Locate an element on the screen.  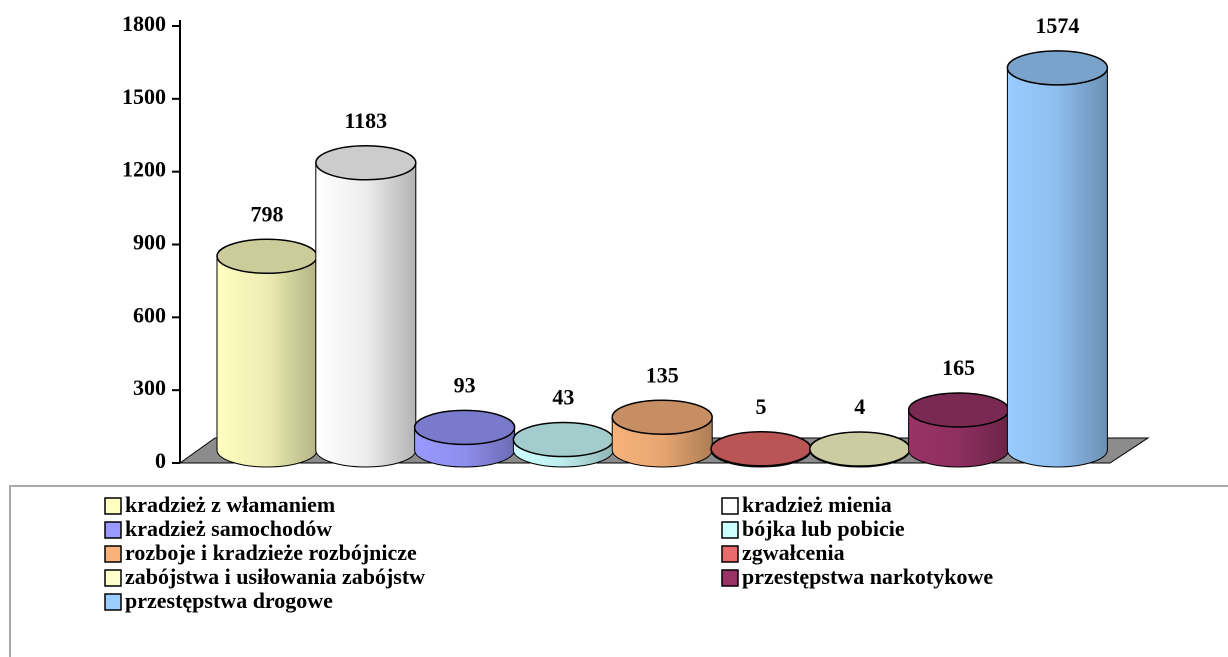
data-label: 43 is located at coordinates (563, 397).